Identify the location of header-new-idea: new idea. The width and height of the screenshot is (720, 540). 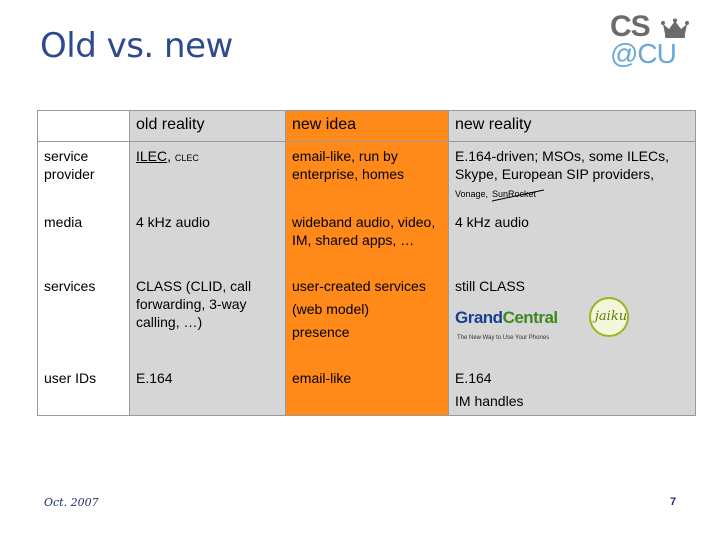
(367, 126).